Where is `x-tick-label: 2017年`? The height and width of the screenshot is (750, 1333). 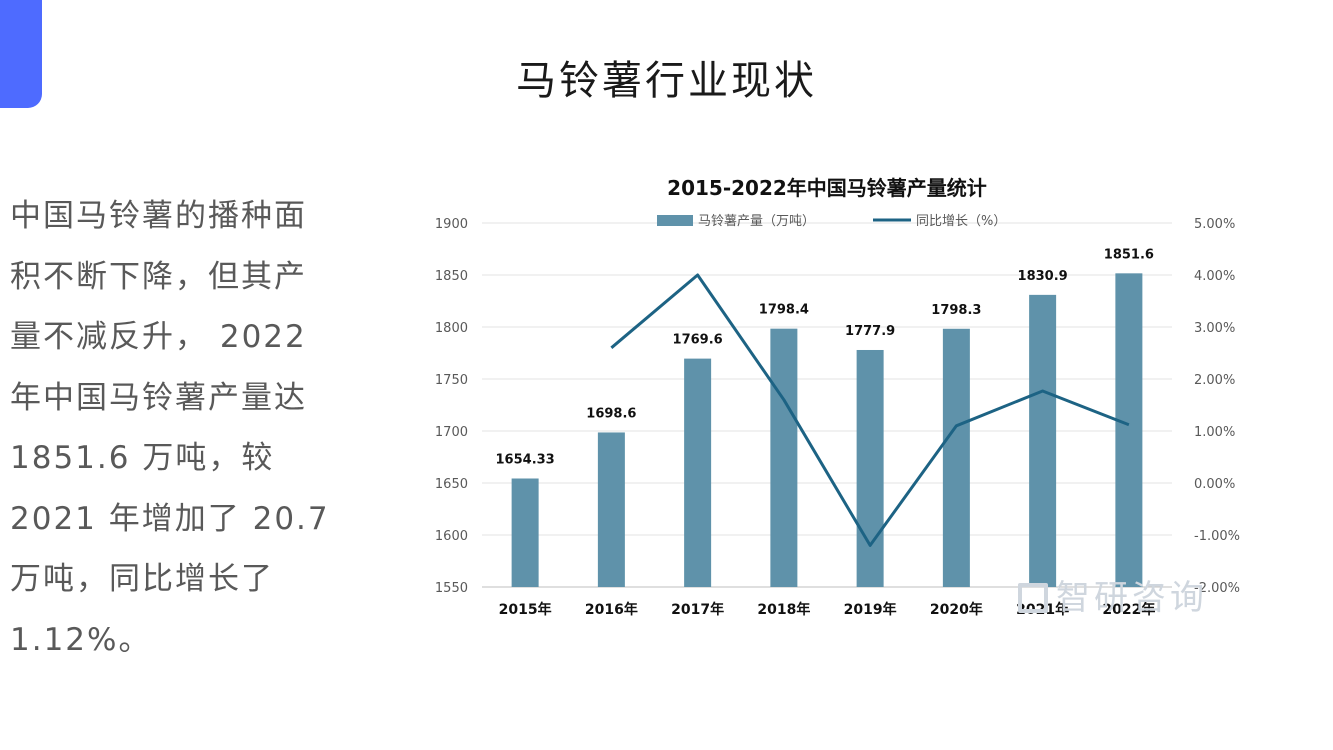
x-tick-label: 2017年 is located at coordinates (697, 609).